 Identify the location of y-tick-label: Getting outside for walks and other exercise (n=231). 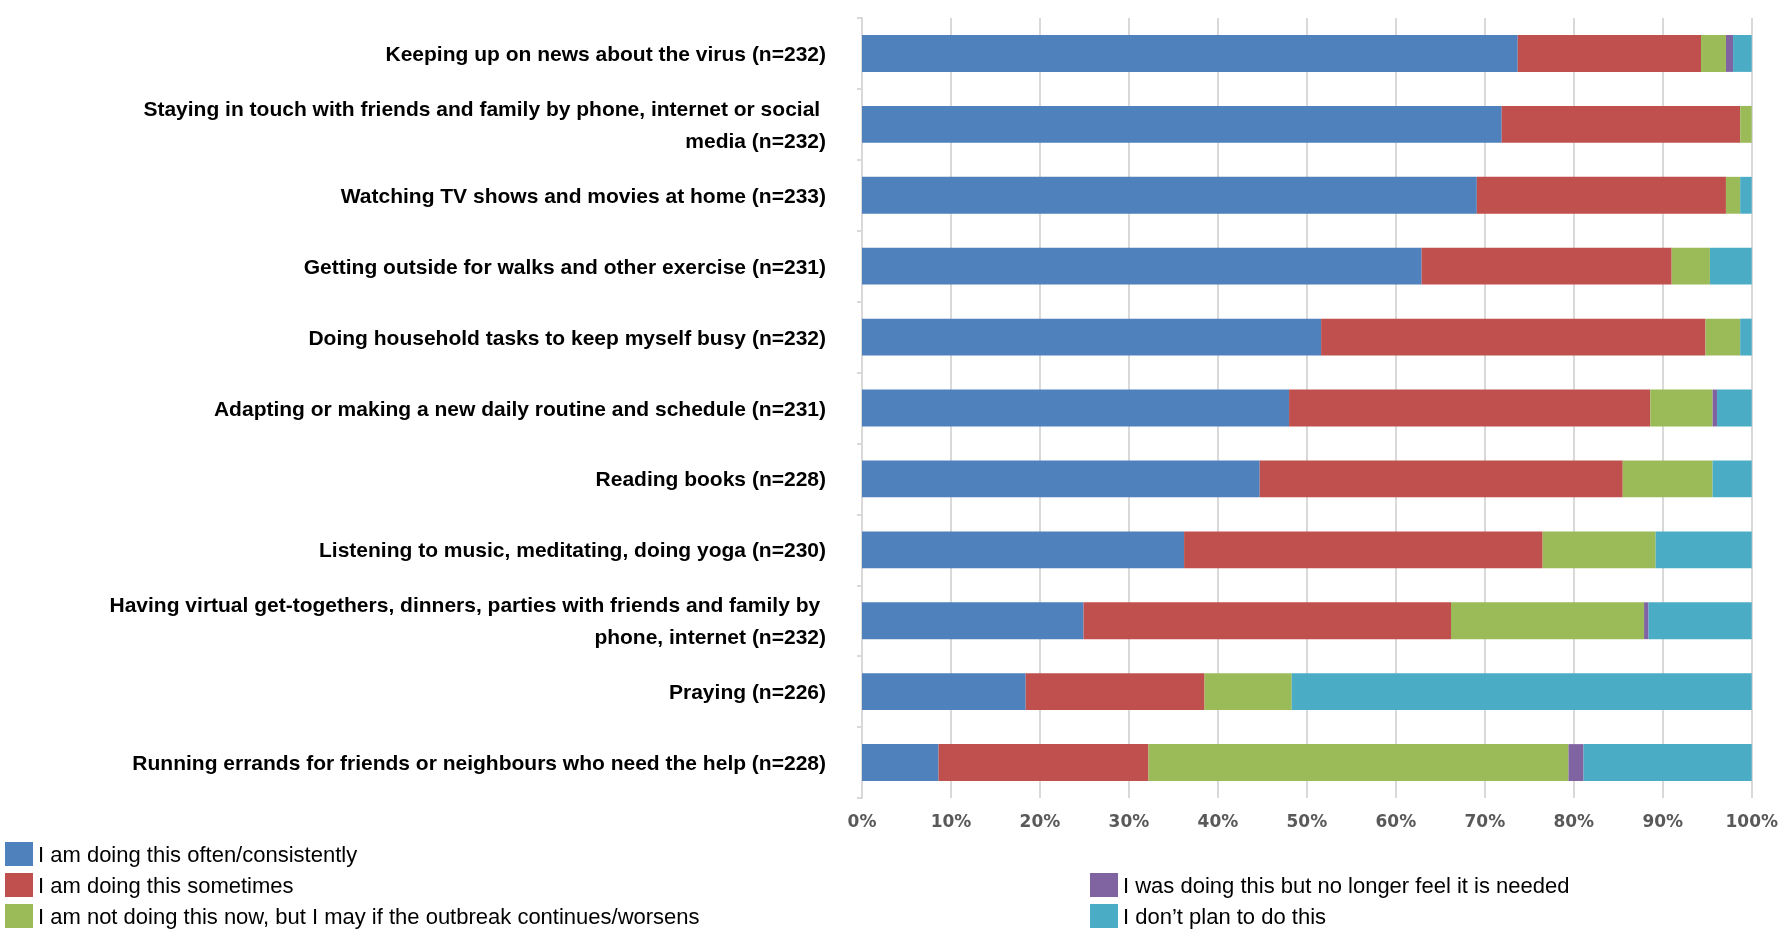
(564, 266).